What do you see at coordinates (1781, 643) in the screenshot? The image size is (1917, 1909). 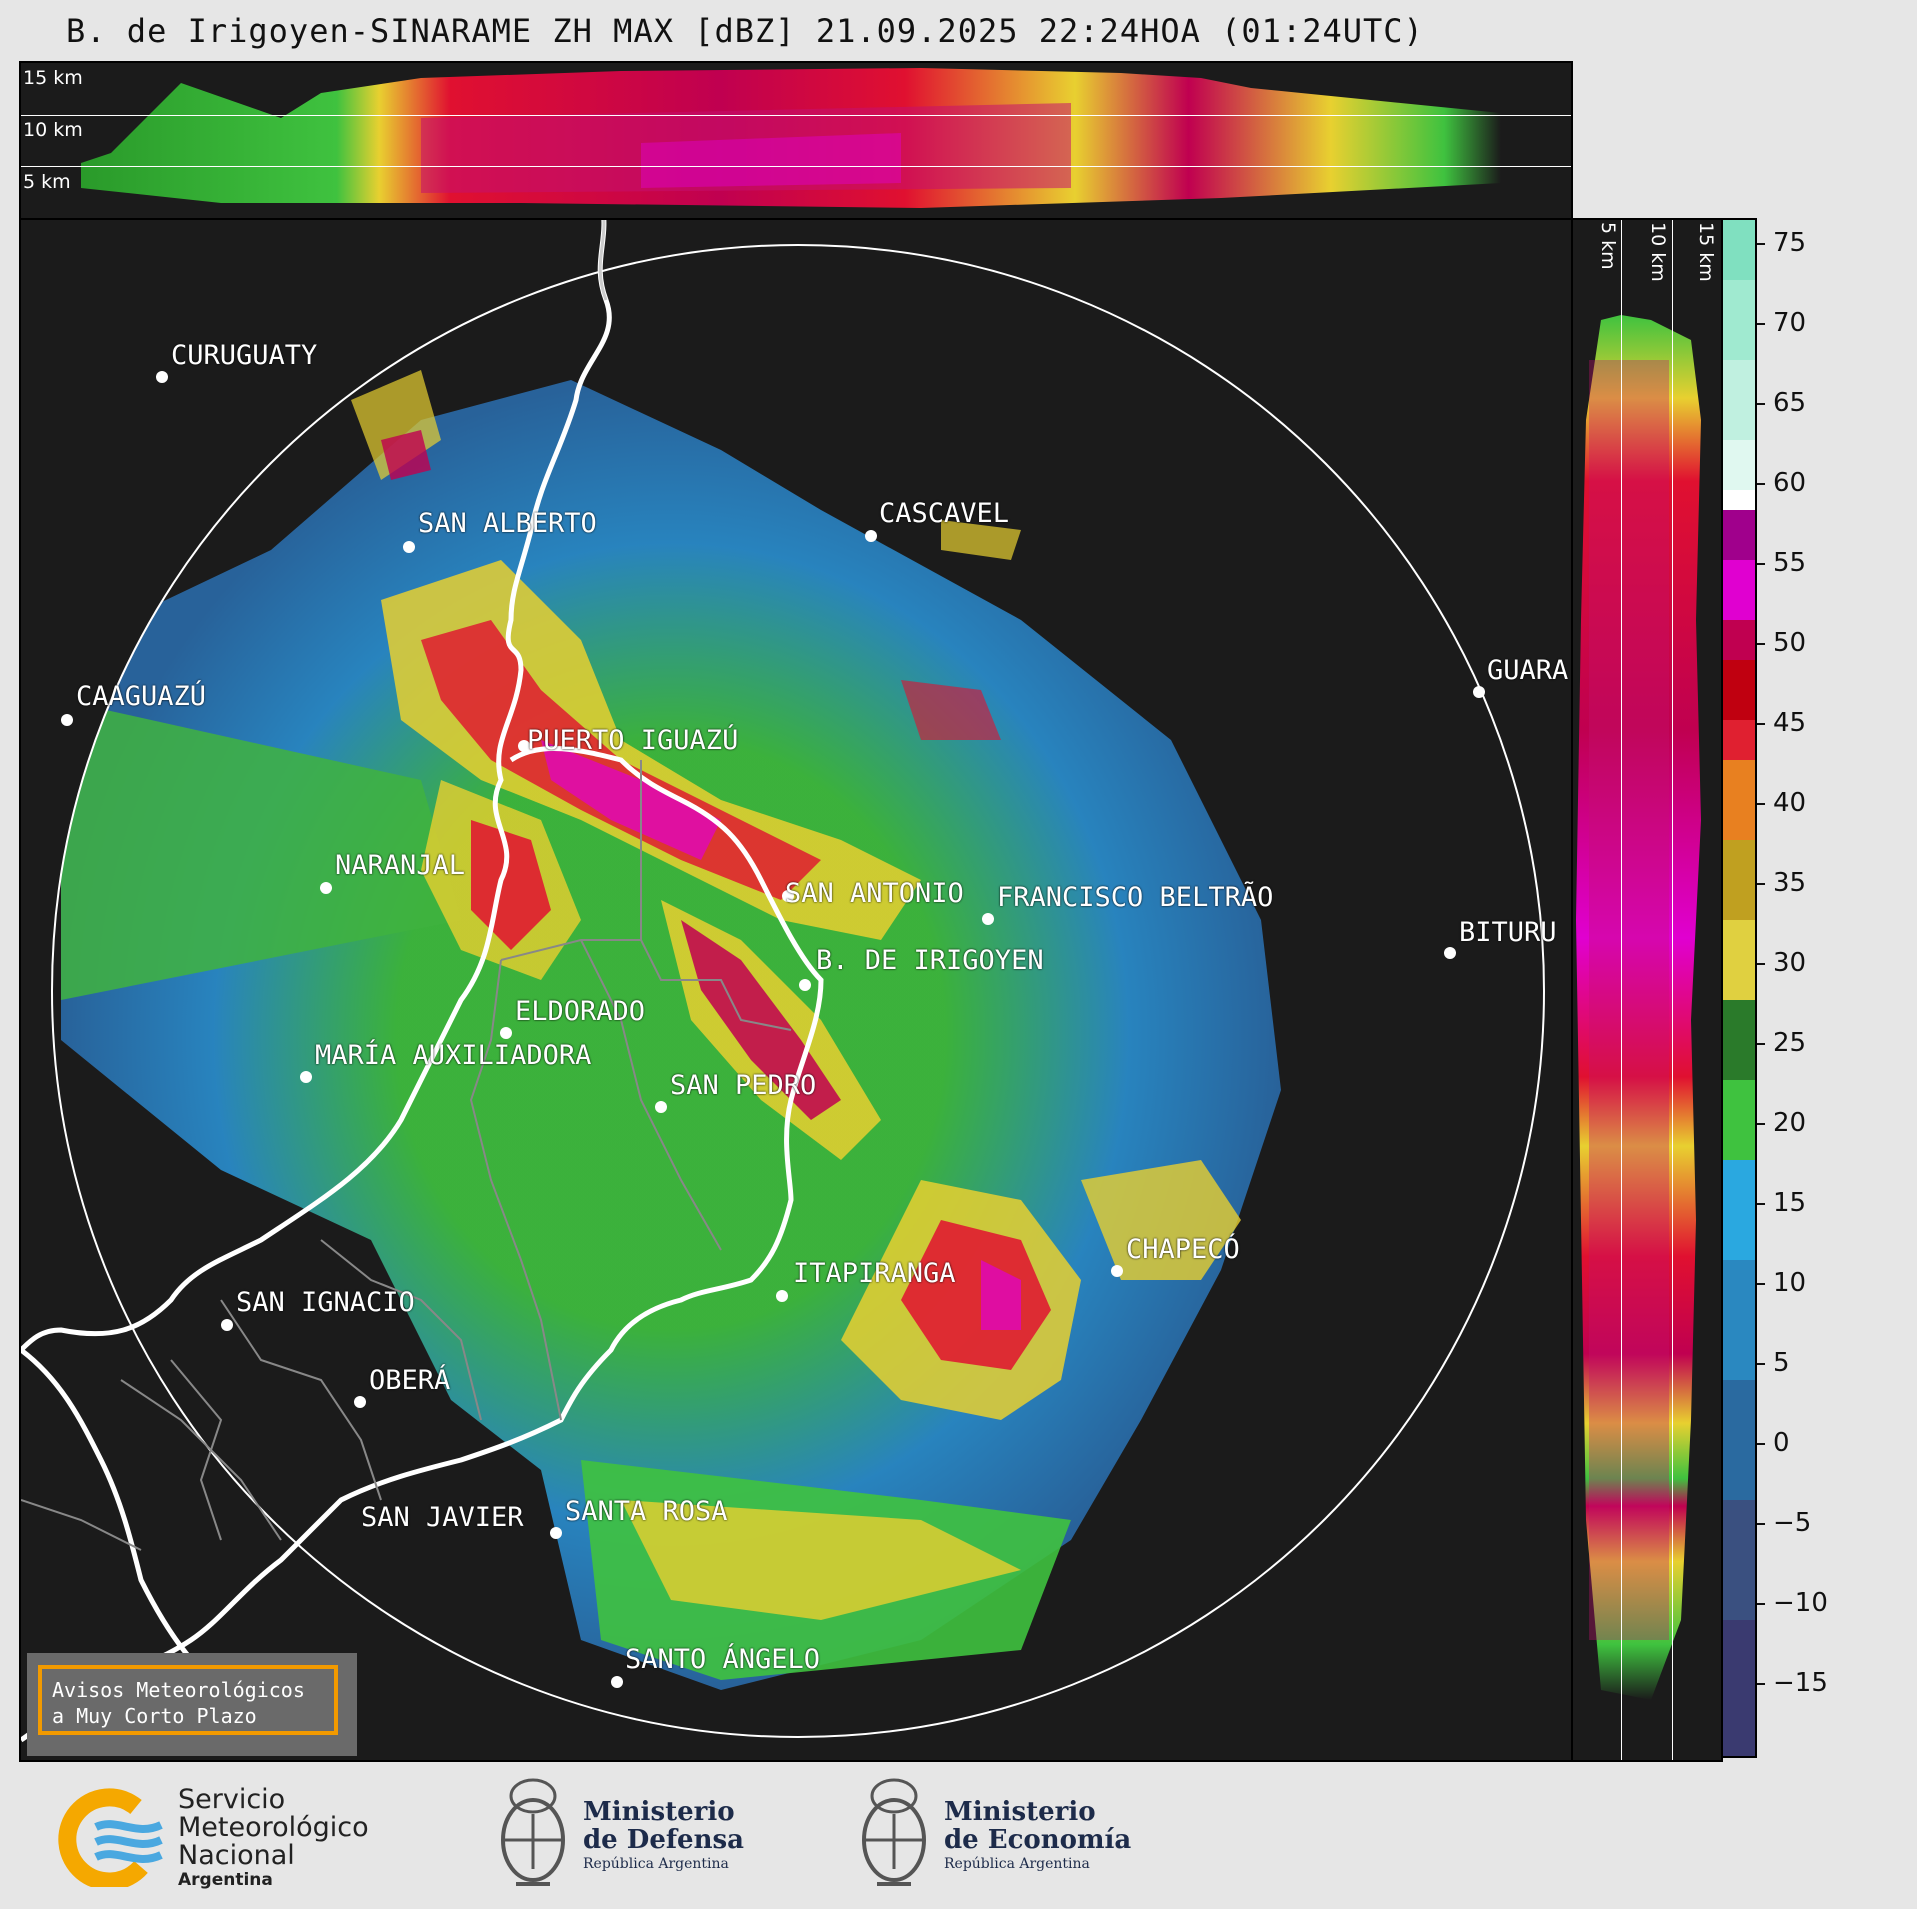 I see `colorbar-tick: 50` at bounding box center [1781, 643].